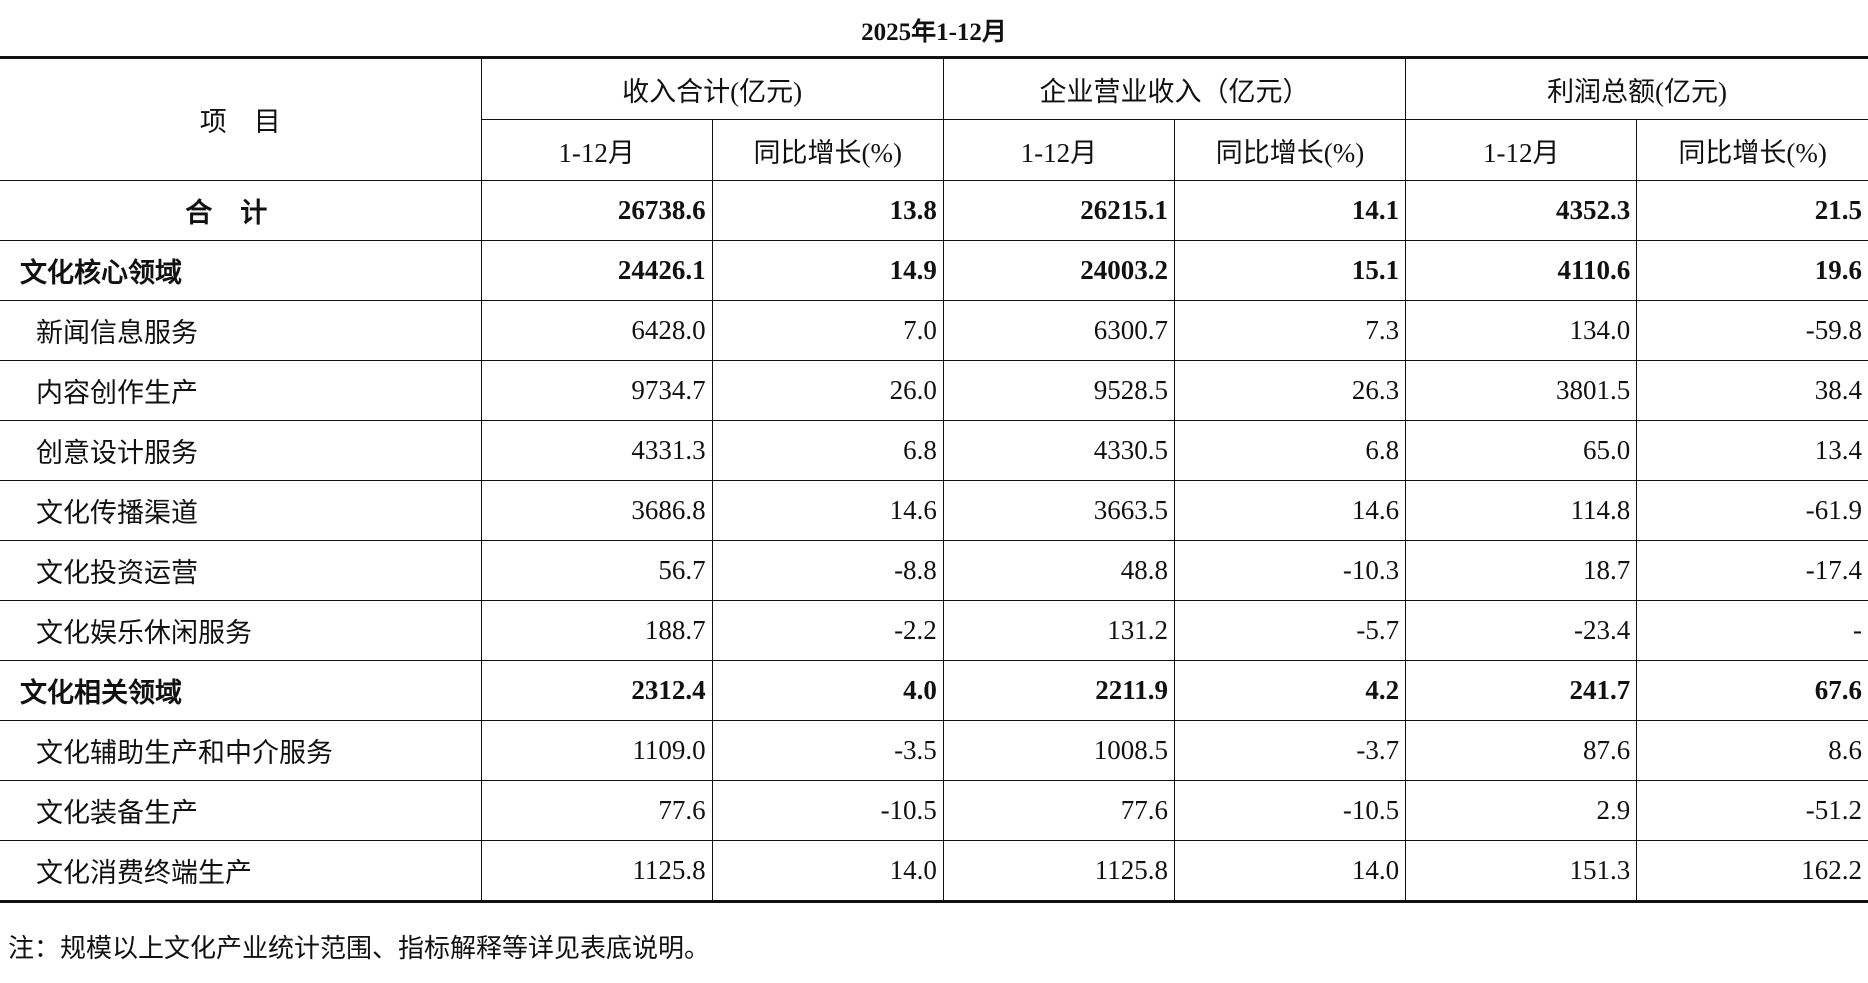 The height and width of the screenshot is (983, 1868). I want to click on cell-value: 4352.3, so click(1521, 210).